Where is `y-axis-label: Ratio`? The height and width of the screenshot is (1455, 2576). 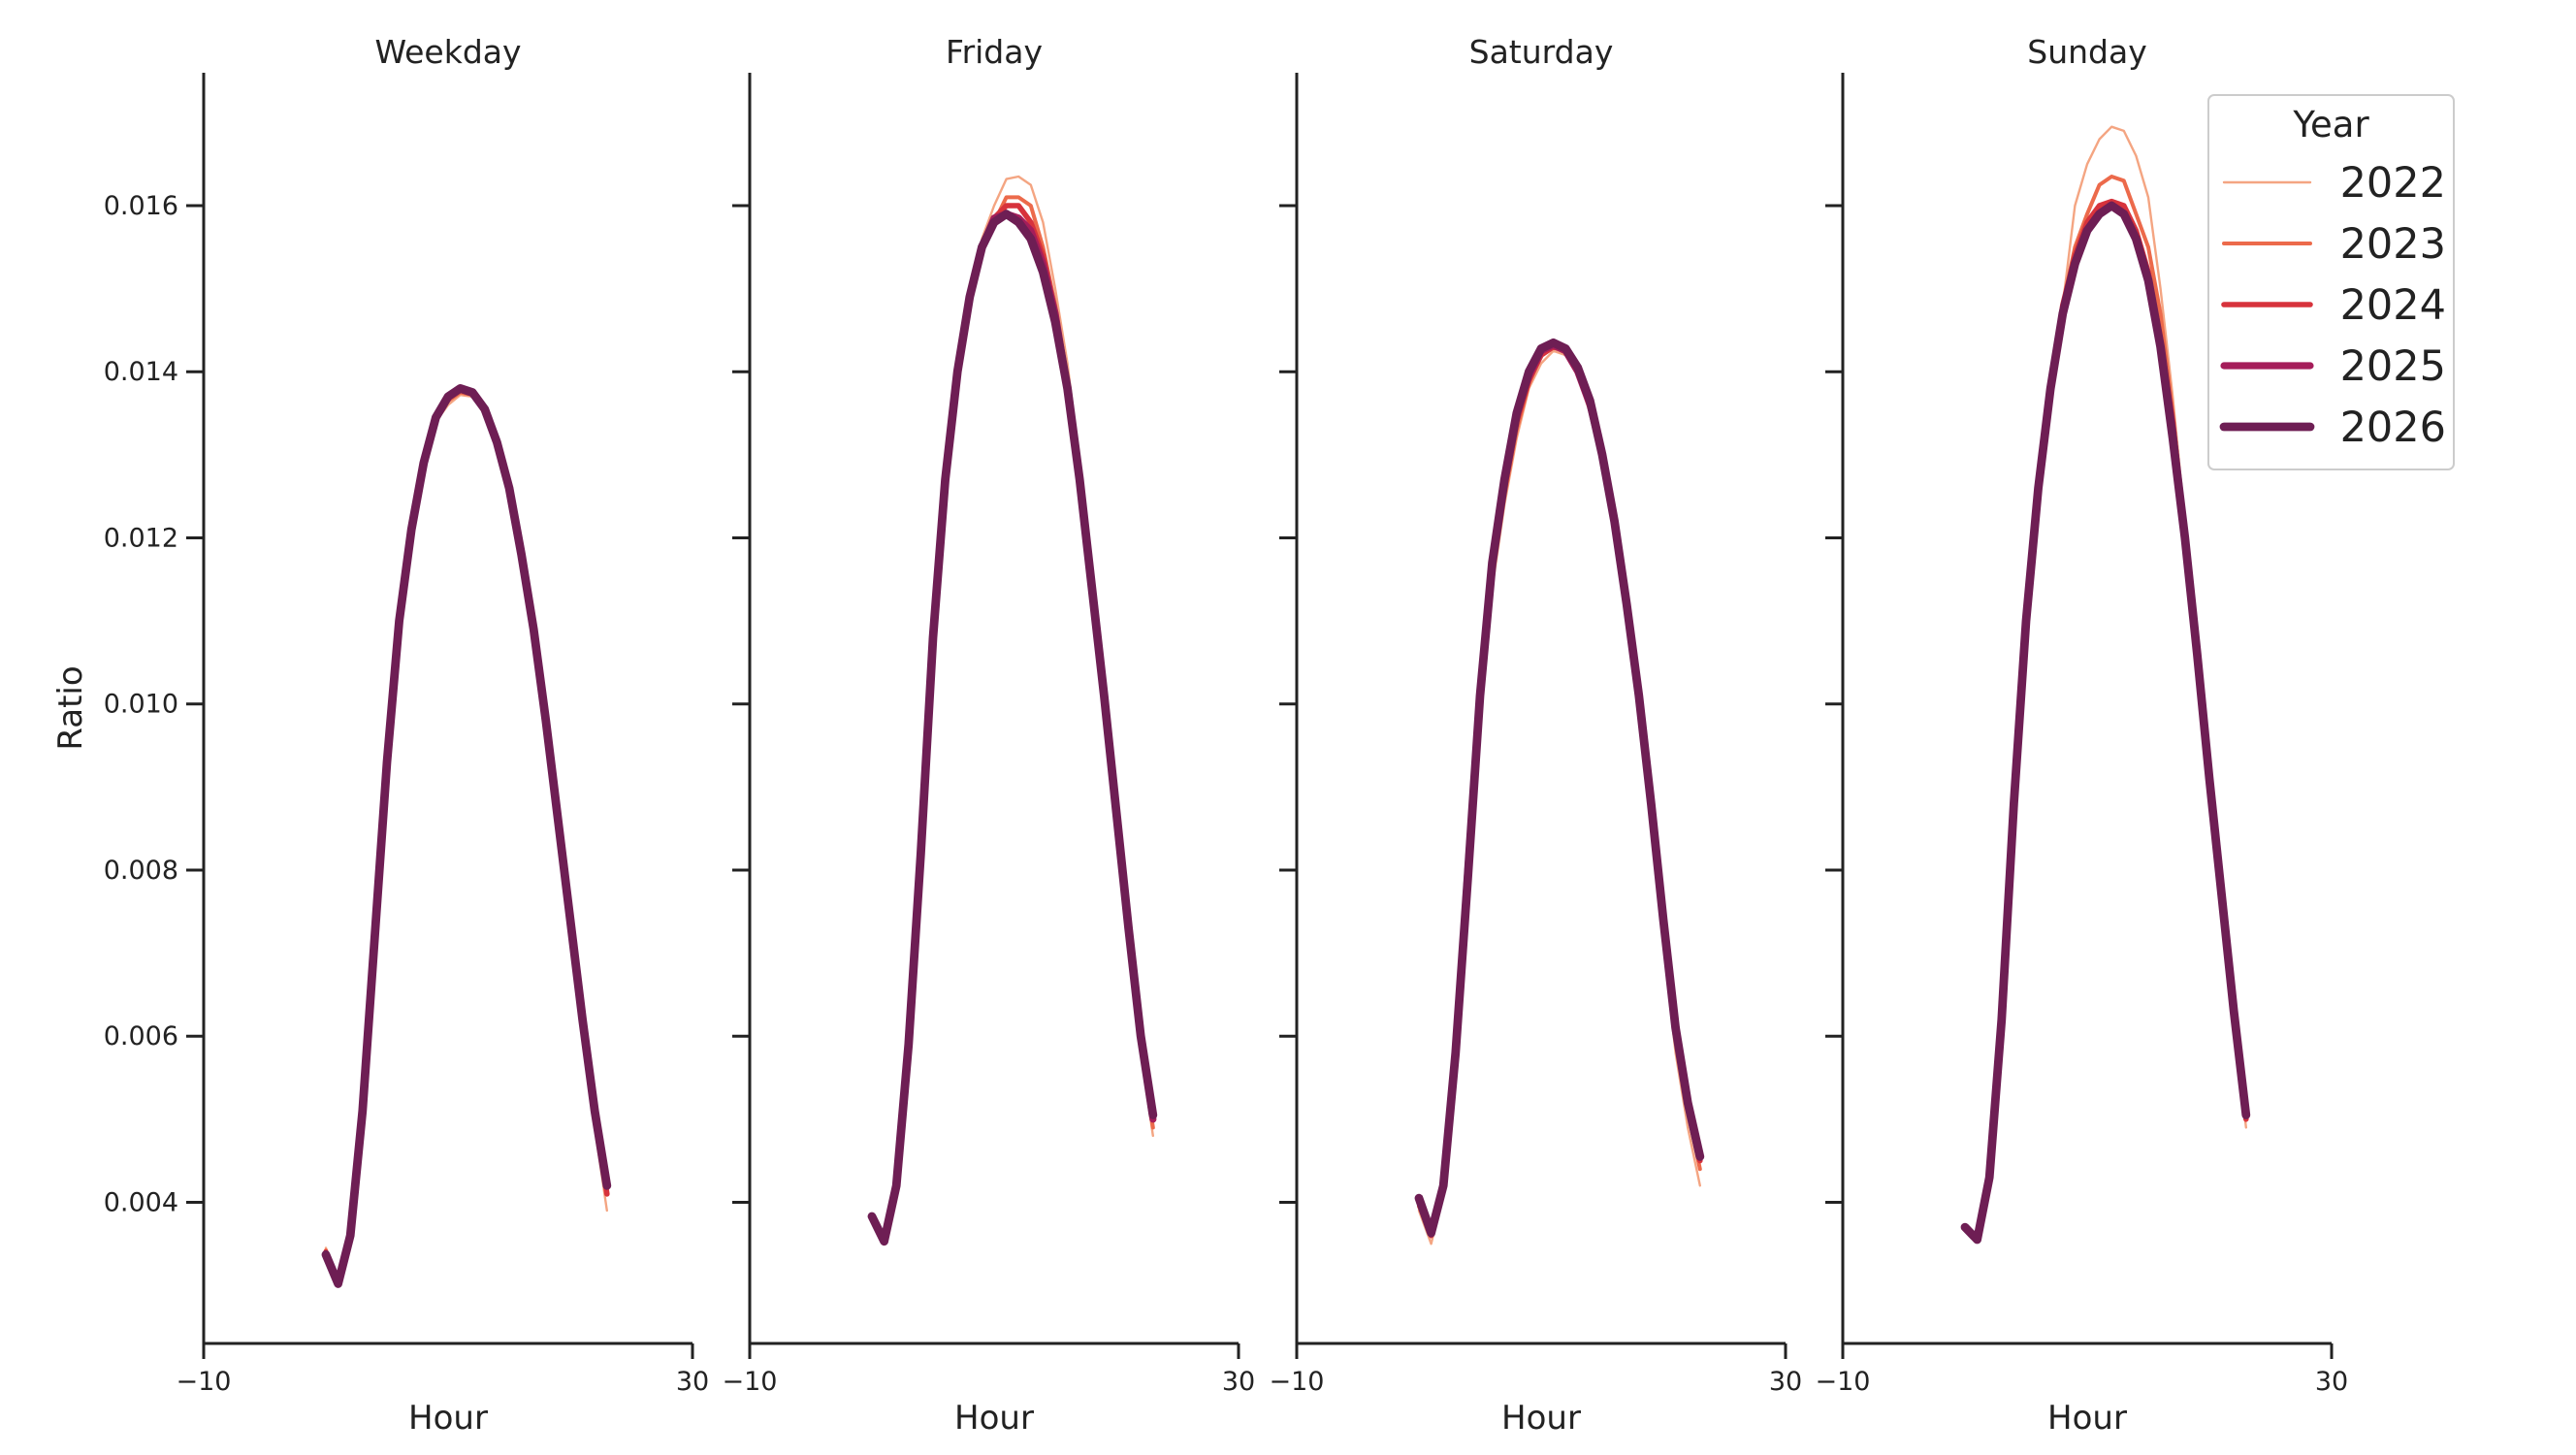
y-axis-label: Ratio is located at coordinates (70, 707).